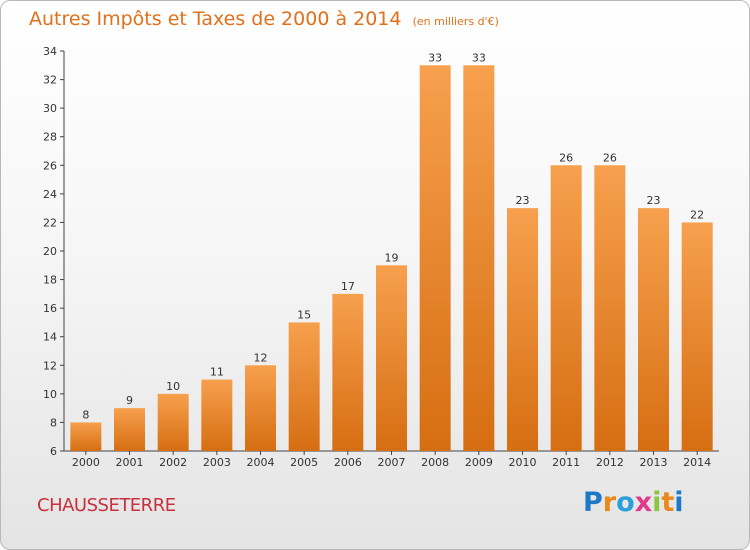 The height and width of the screenshot is (550, 750). I want to click on data-label-2014: 22, so click(697, 214).